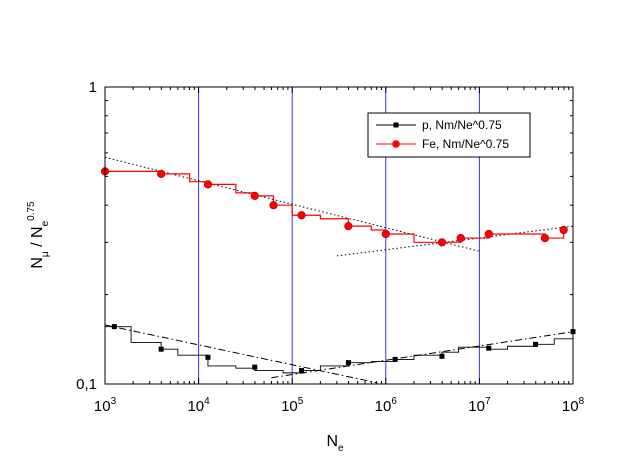 This screenshot has width=627, height=463. What do you see at coordinates (198, 405) in the screenshot?
I see `x-tick-label: 10⁴` at bounding box center [198, 405].